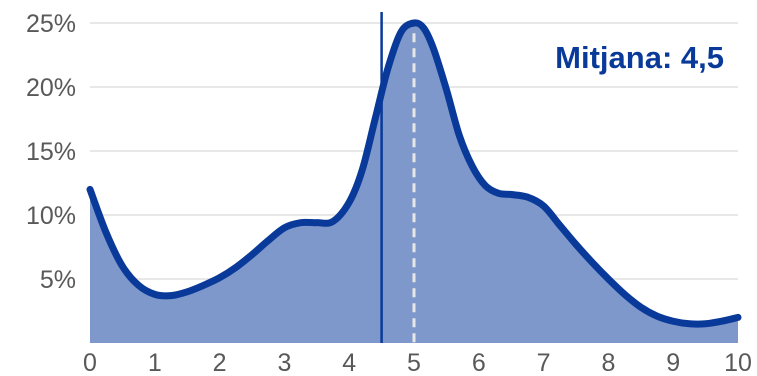 This screenshot has width=757, height=376. I want to click on y-tick-label: 5%, so click(58, 280).